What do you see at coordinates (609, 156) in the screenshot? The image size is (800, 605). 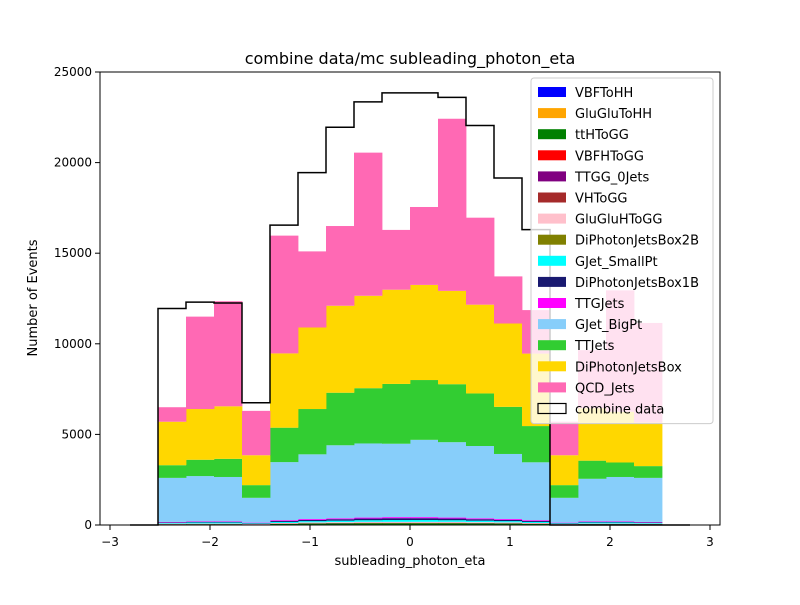 I see `legend-label-vbfhtogg: VBFHToGG` at bounding box center [609, 156].